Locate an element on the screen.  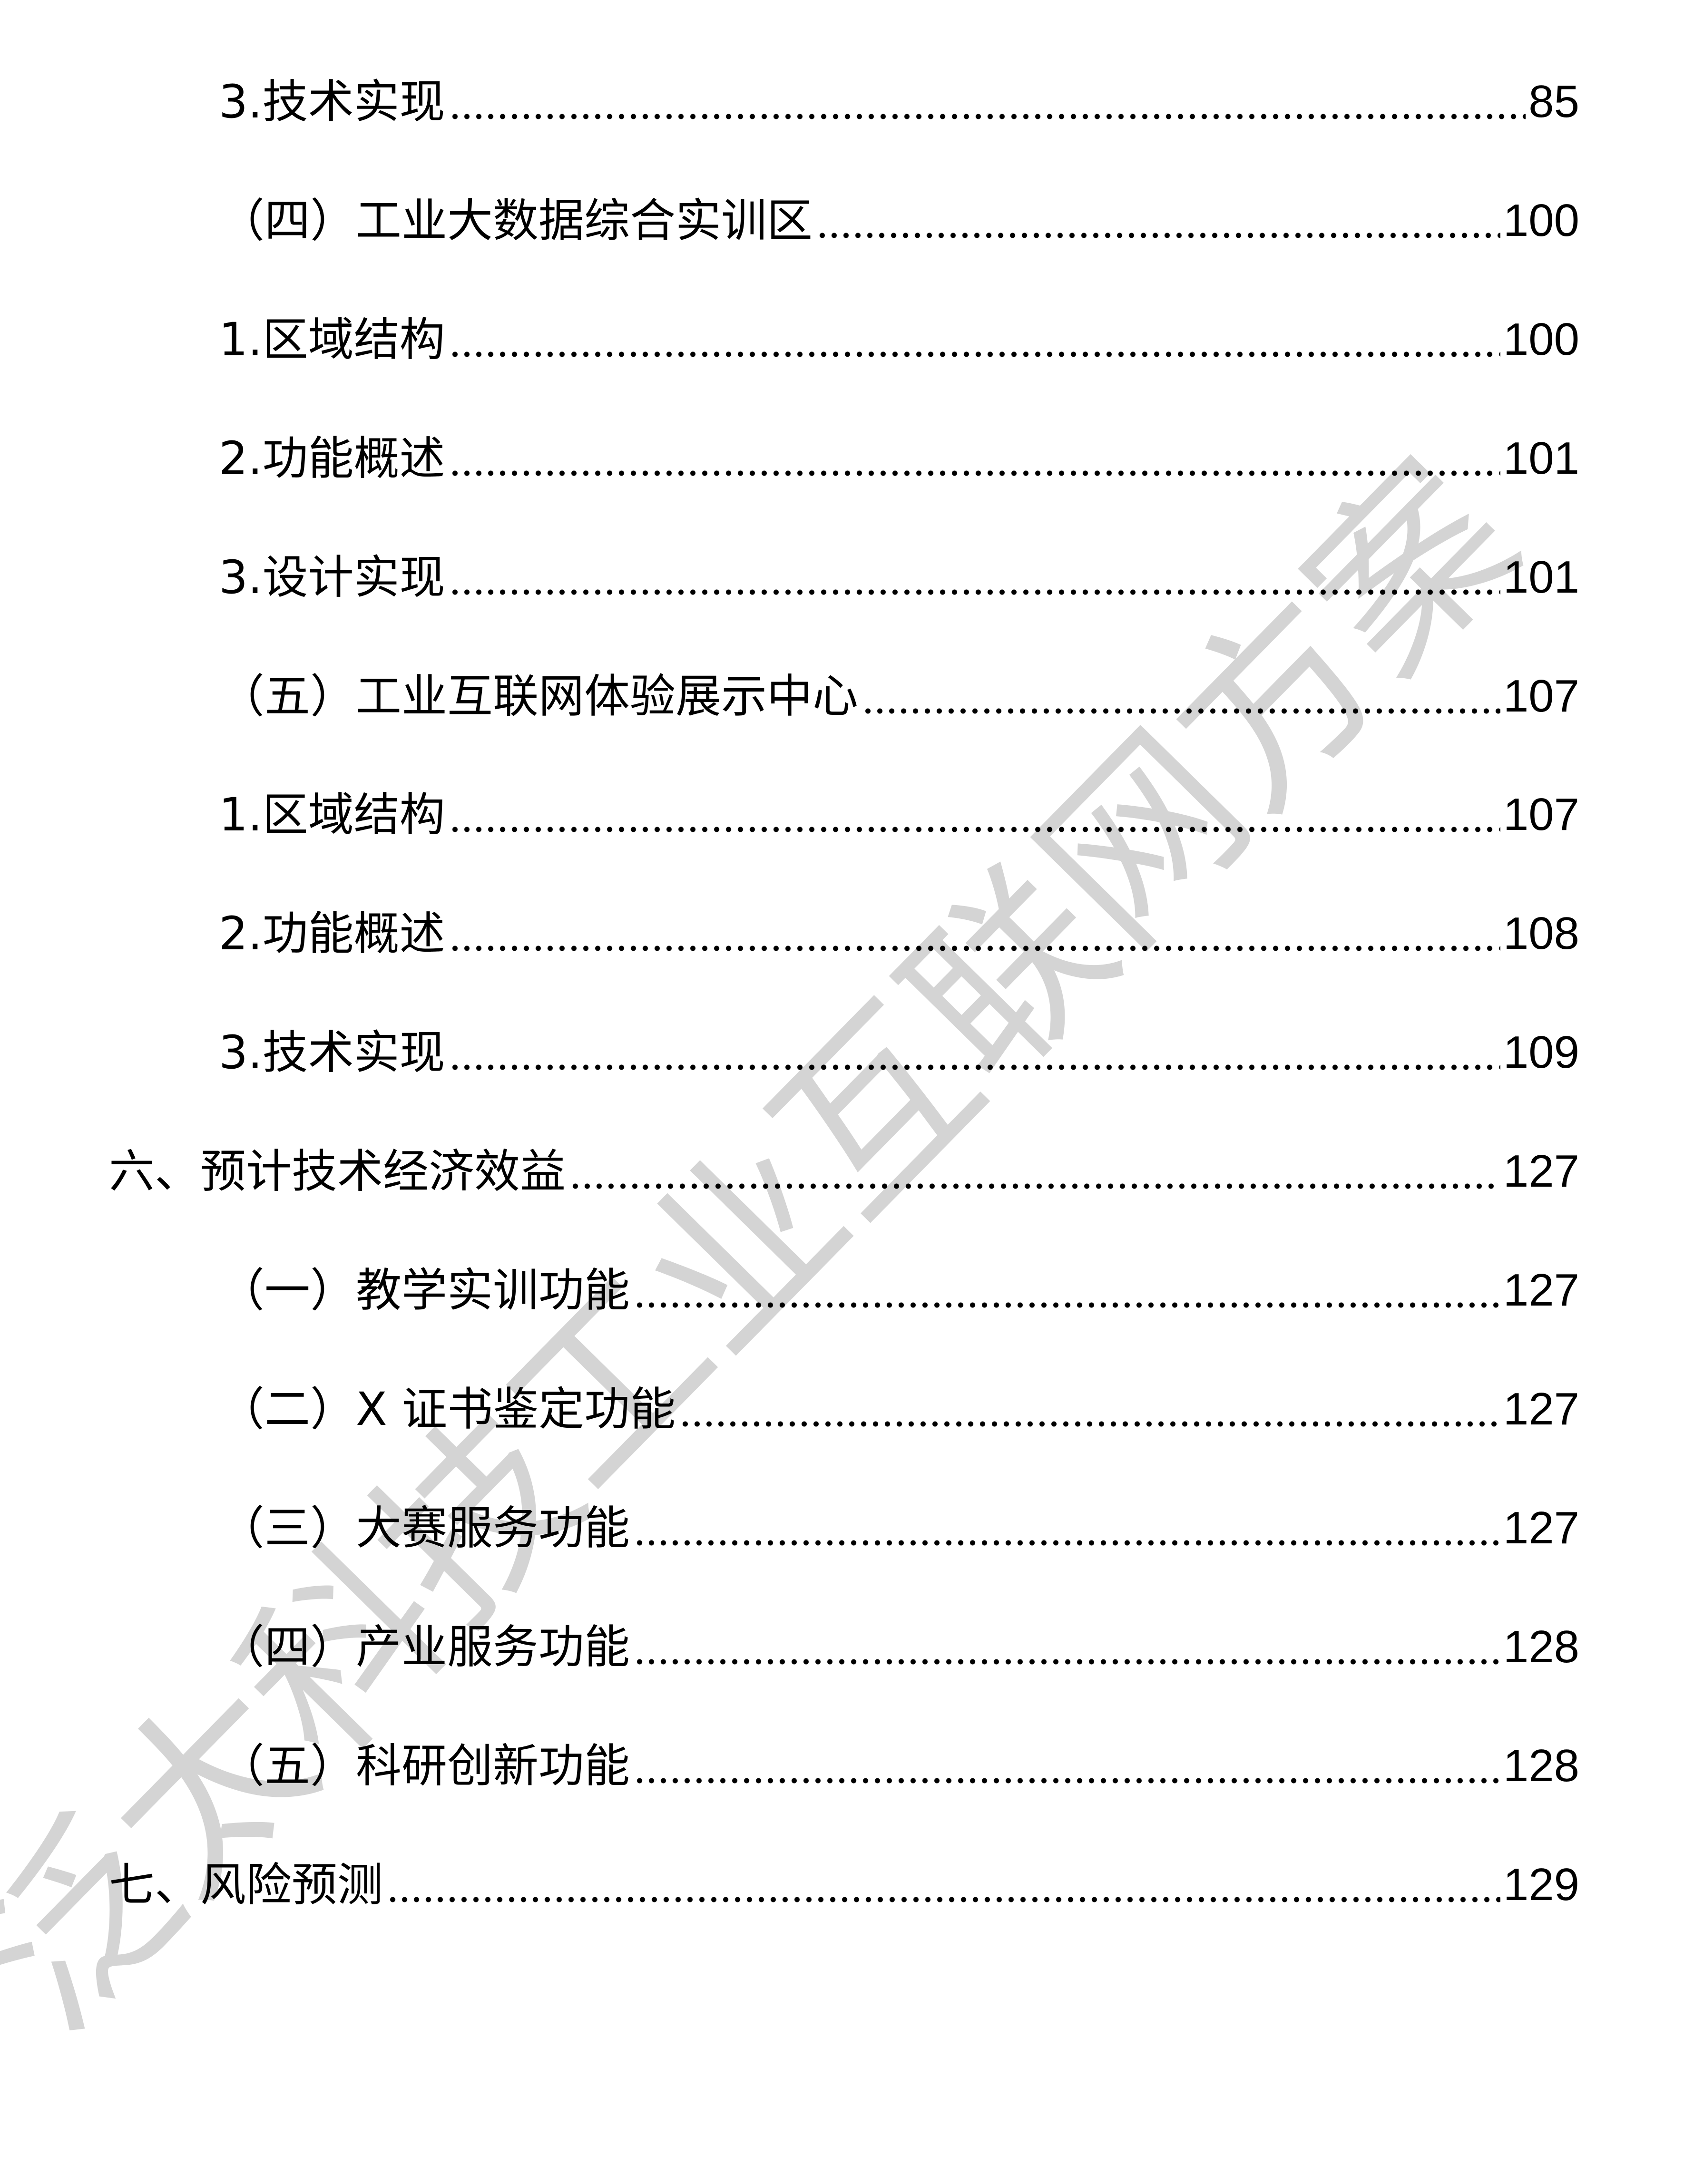
toc-entry-title: （五）科研创新功能 is located at coordinates (424, 1766).